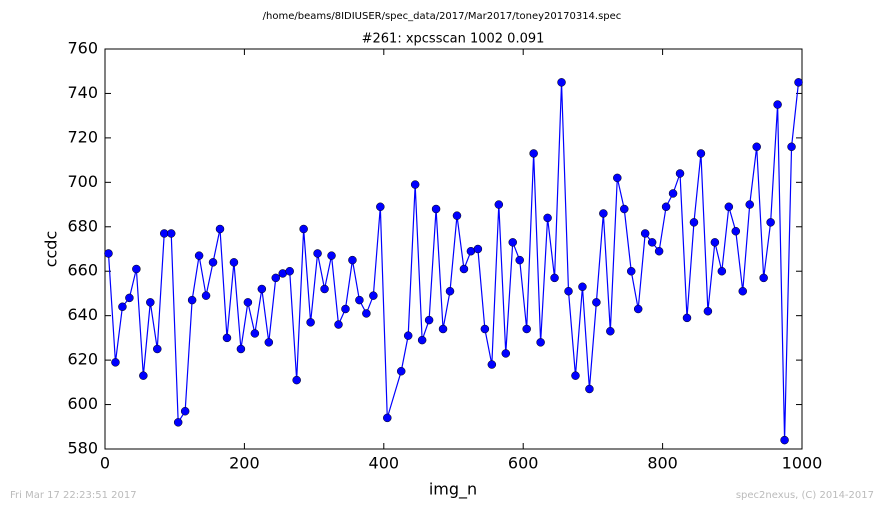  Describe the element at coordinates (82, 448) in the screenshot. I see `y-tick-label: 580` at that location.